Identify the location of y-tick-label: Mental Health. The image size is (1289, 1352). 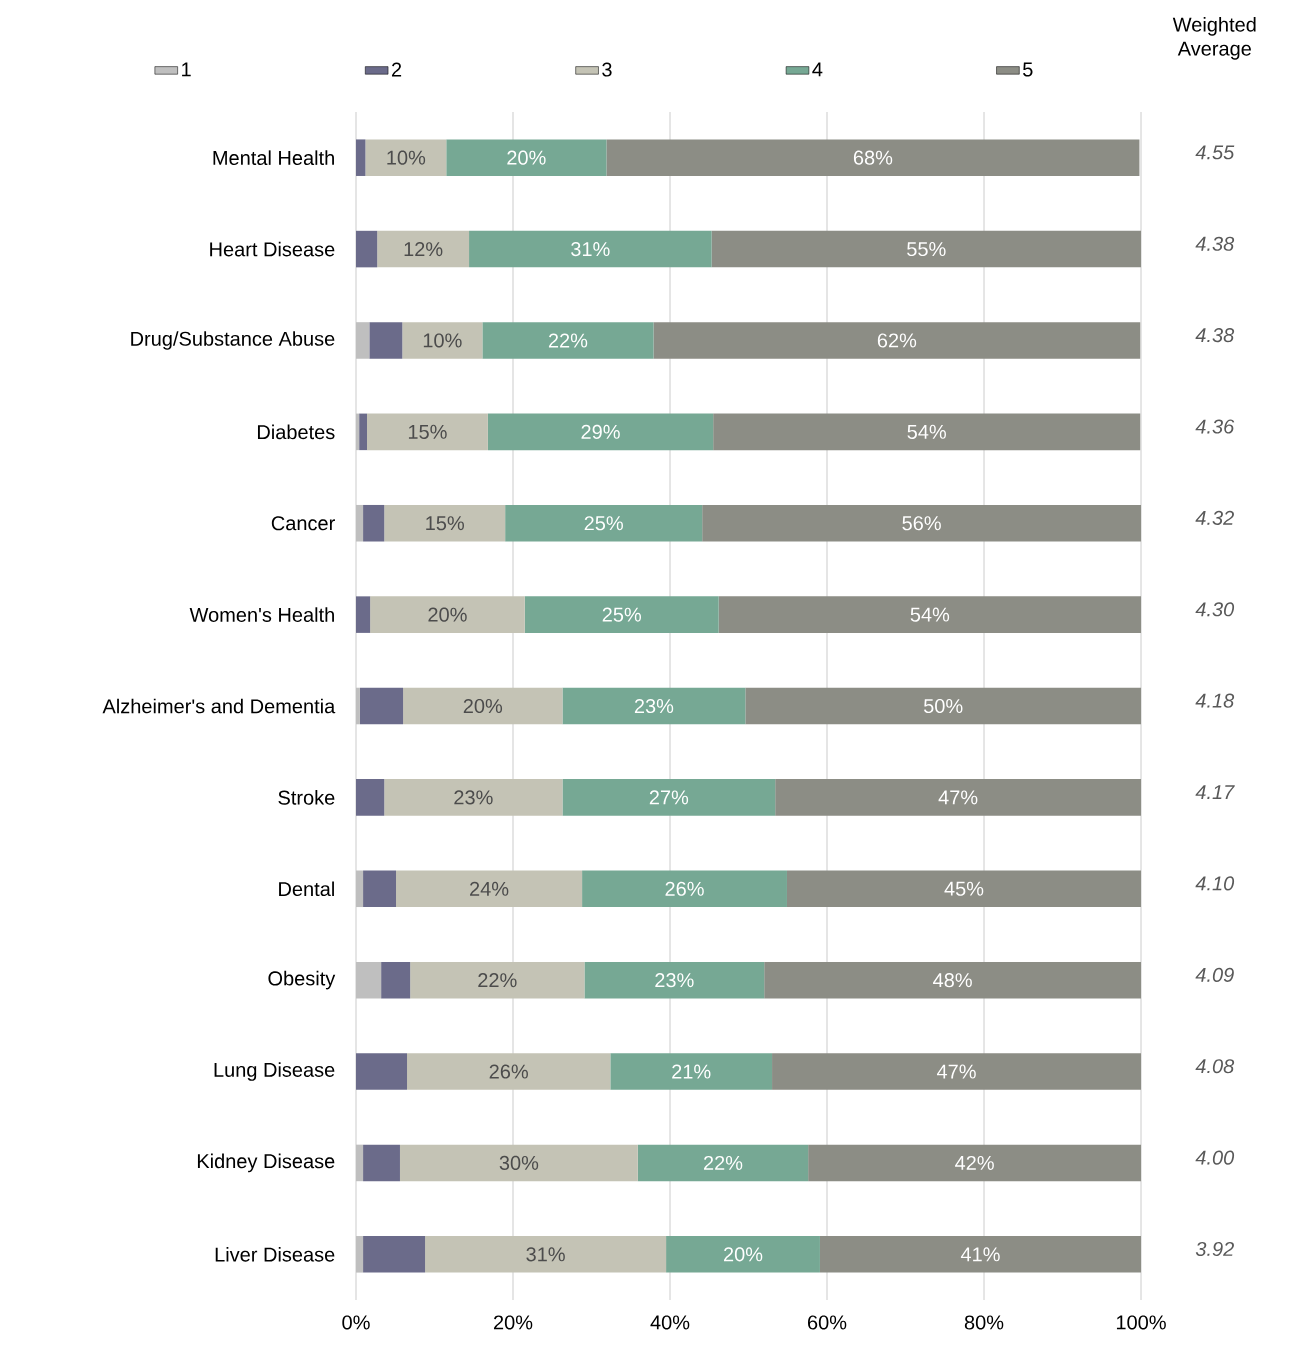
(273, 158).